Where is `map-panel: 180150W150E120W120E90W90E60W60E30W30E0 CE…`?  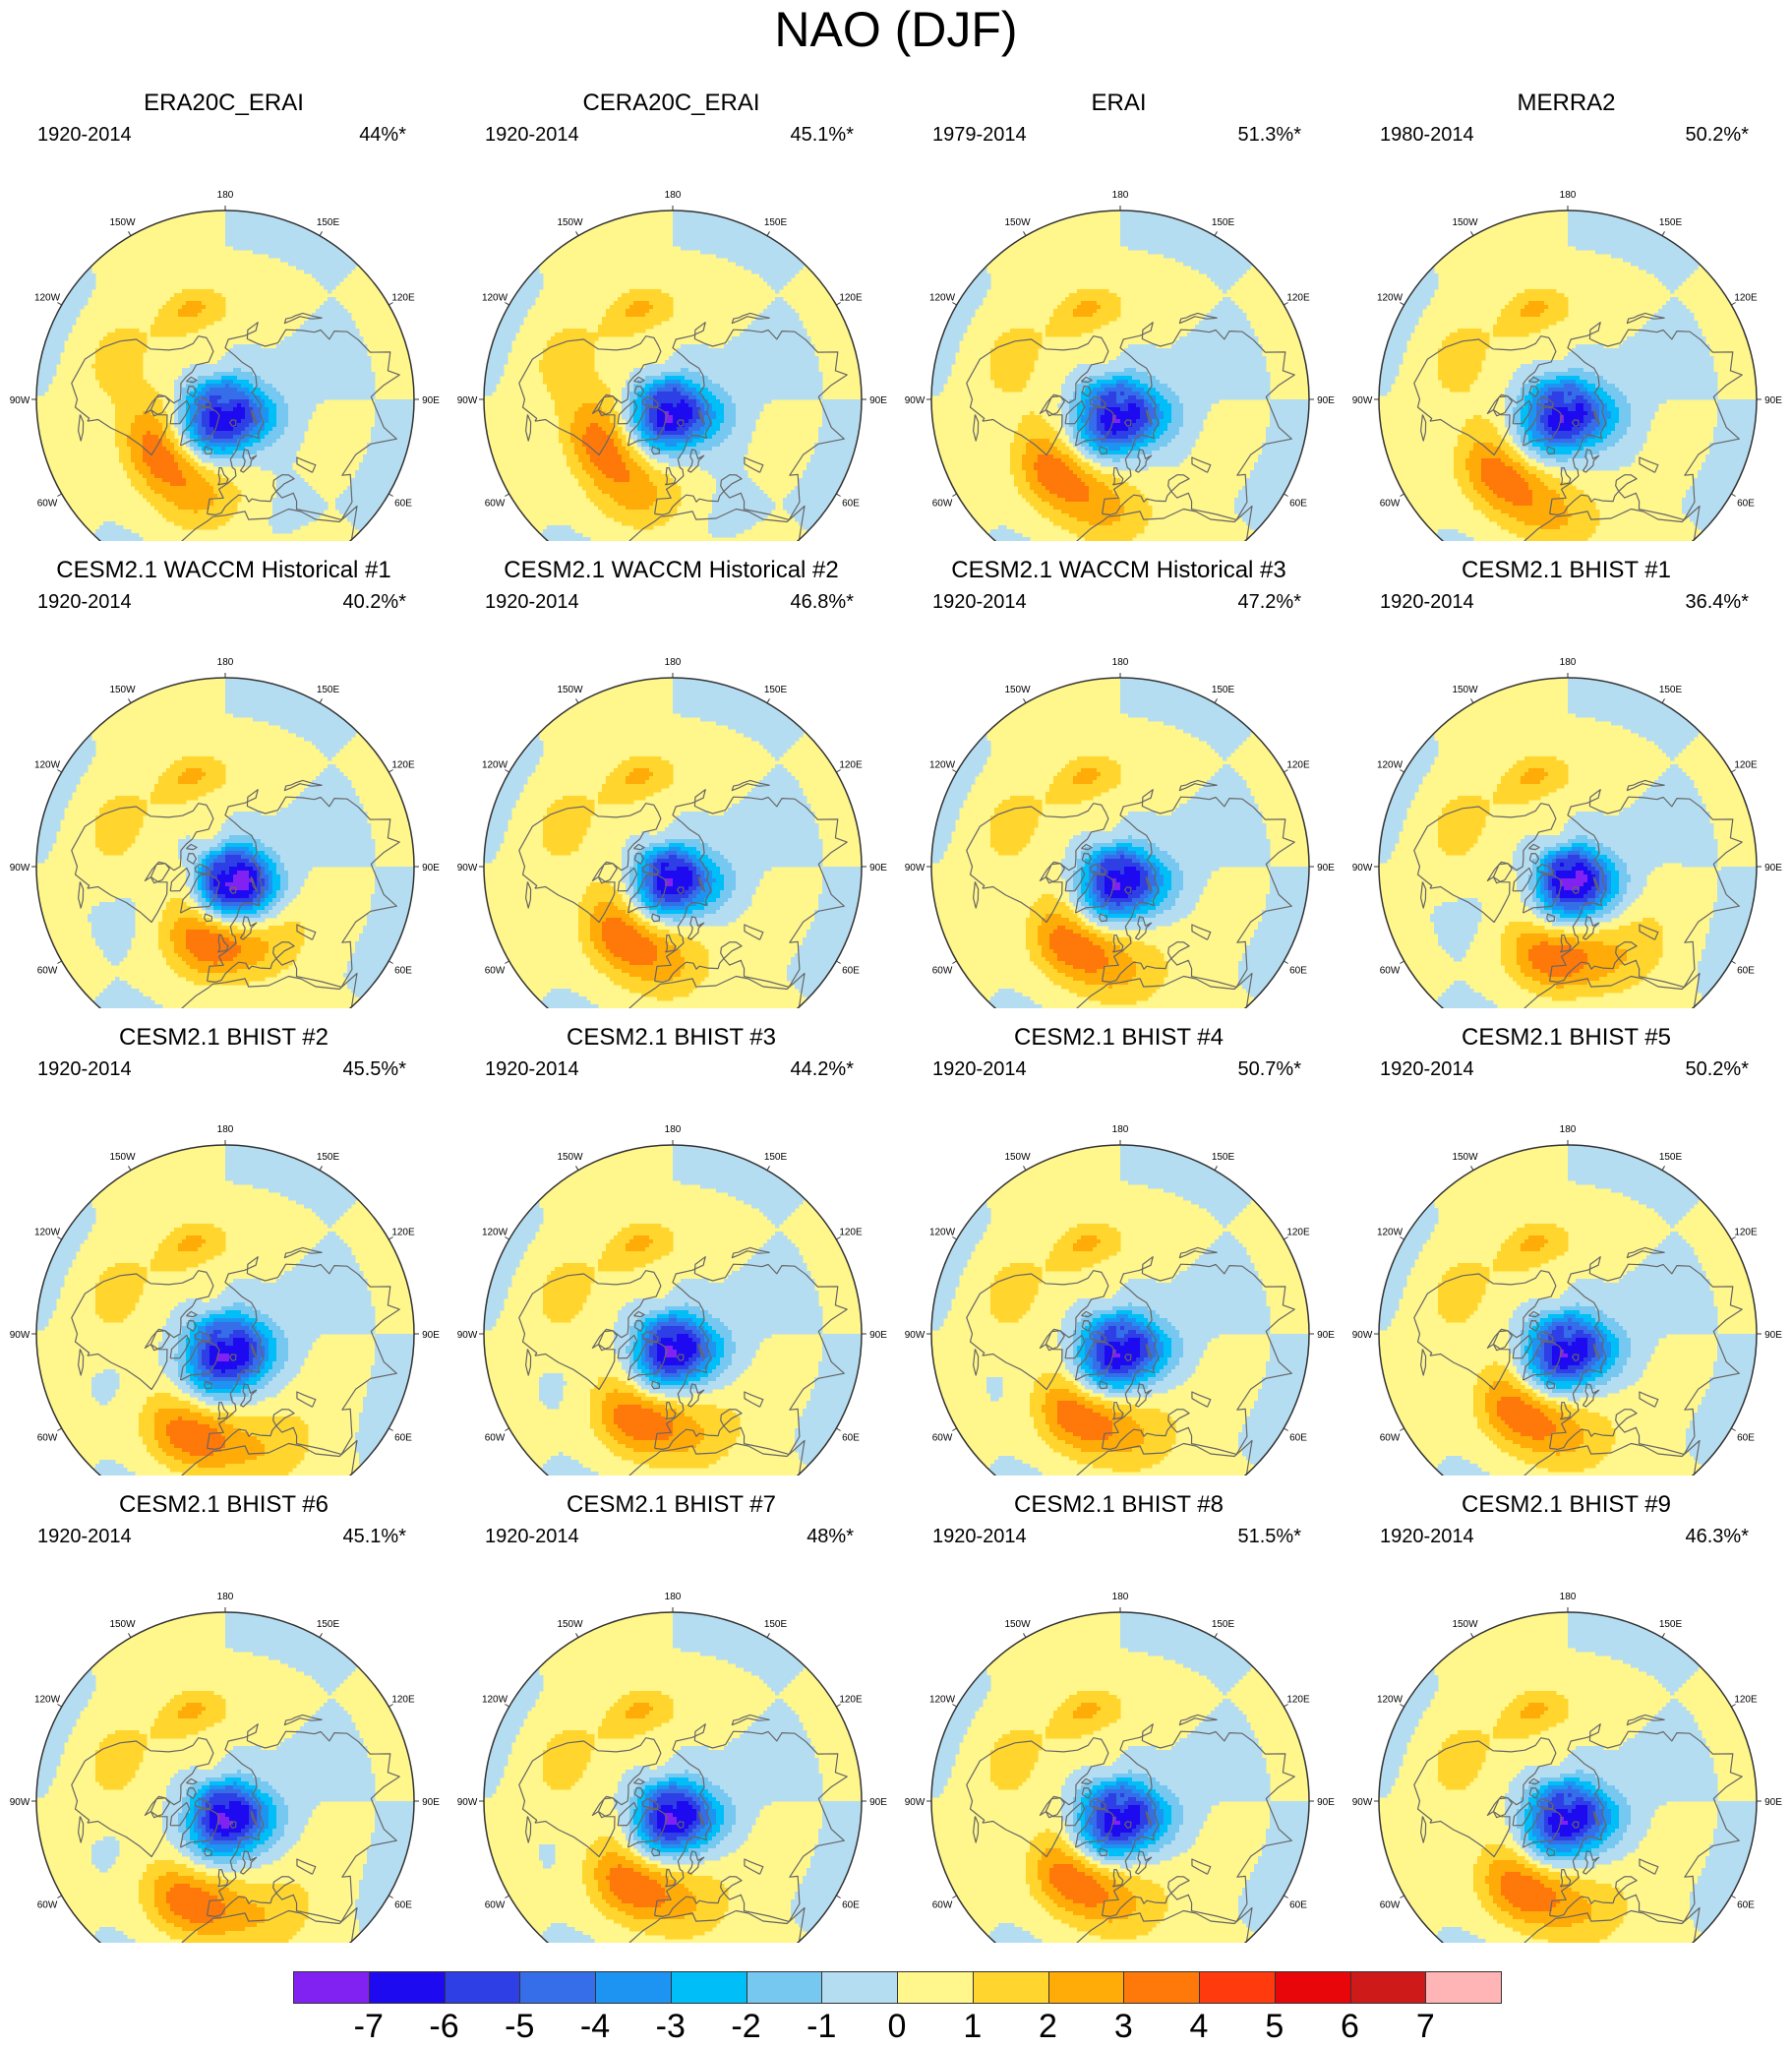
map-panel: 180150W150E120W120E90W90E60W60E30W30E0 CE… is located at coordinates (224, 1716).